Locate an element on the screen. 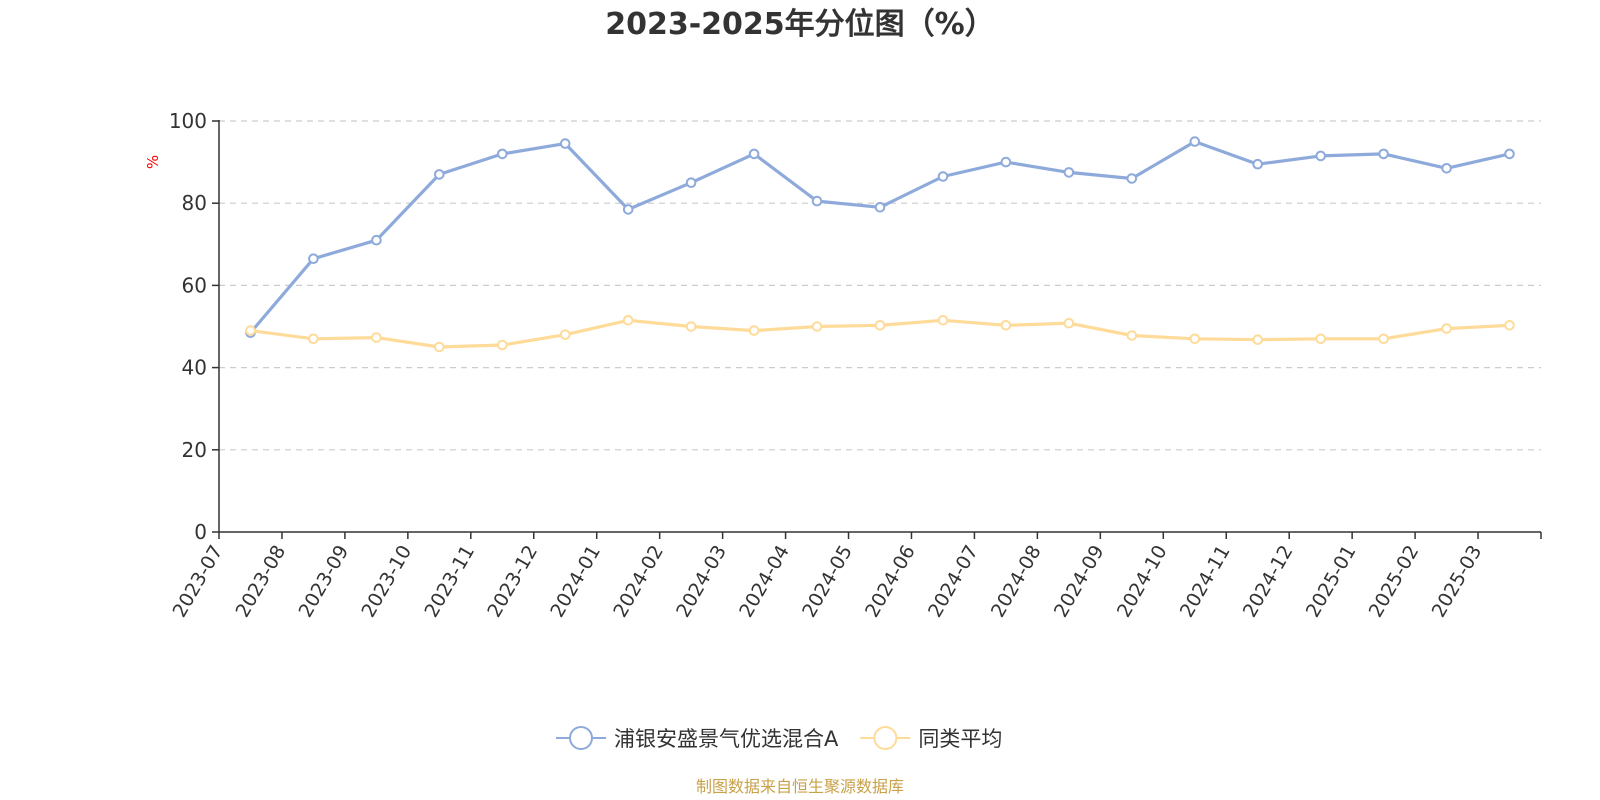  x-tick-label: 2023-11 is located at coordinates (449, 582).